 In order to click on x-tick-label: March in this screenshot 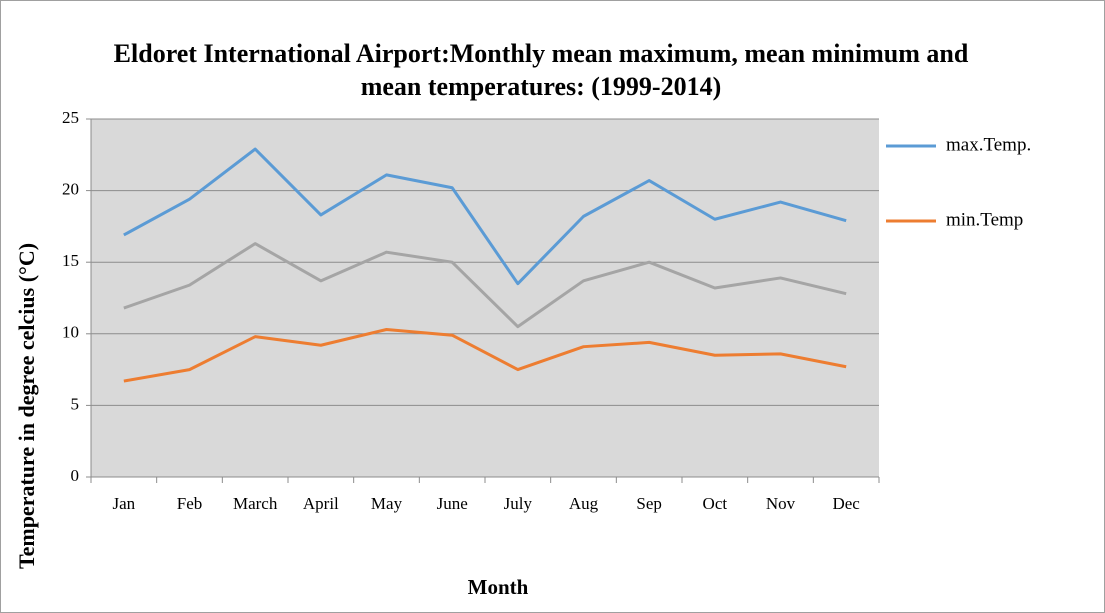, I will do `click(255, 503)`.